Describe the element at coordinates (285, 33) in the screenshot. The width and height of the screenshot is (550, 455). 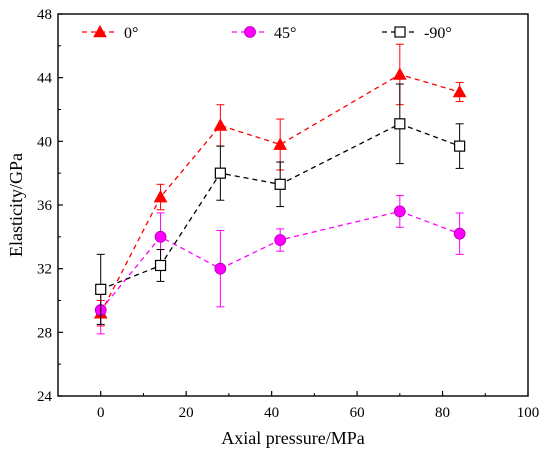
I see `legend-label: 45°` at that location.